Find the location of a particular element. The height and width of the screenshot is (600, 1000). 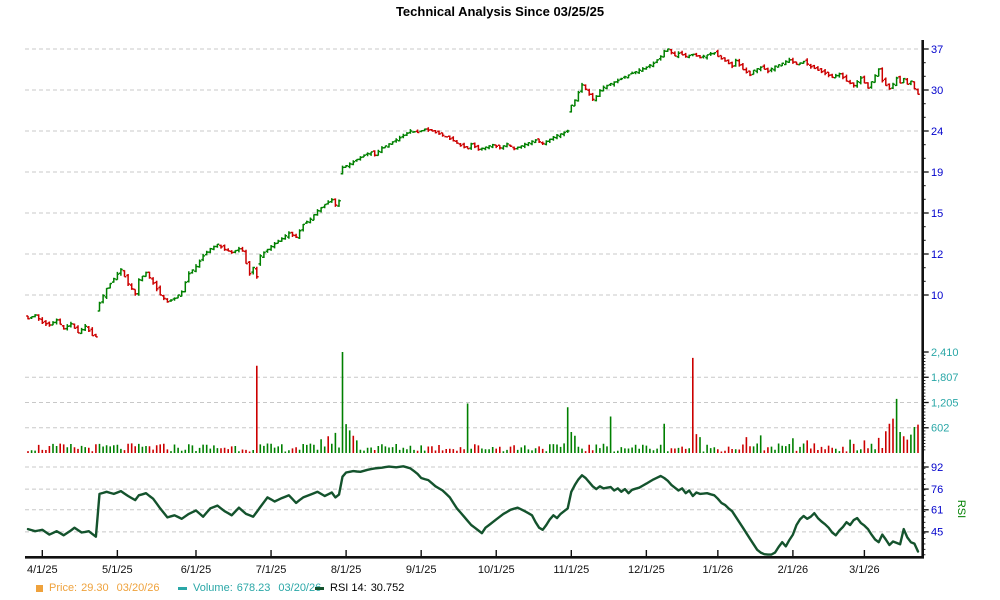

volume-up-bars is located at coordinates (473, 402).